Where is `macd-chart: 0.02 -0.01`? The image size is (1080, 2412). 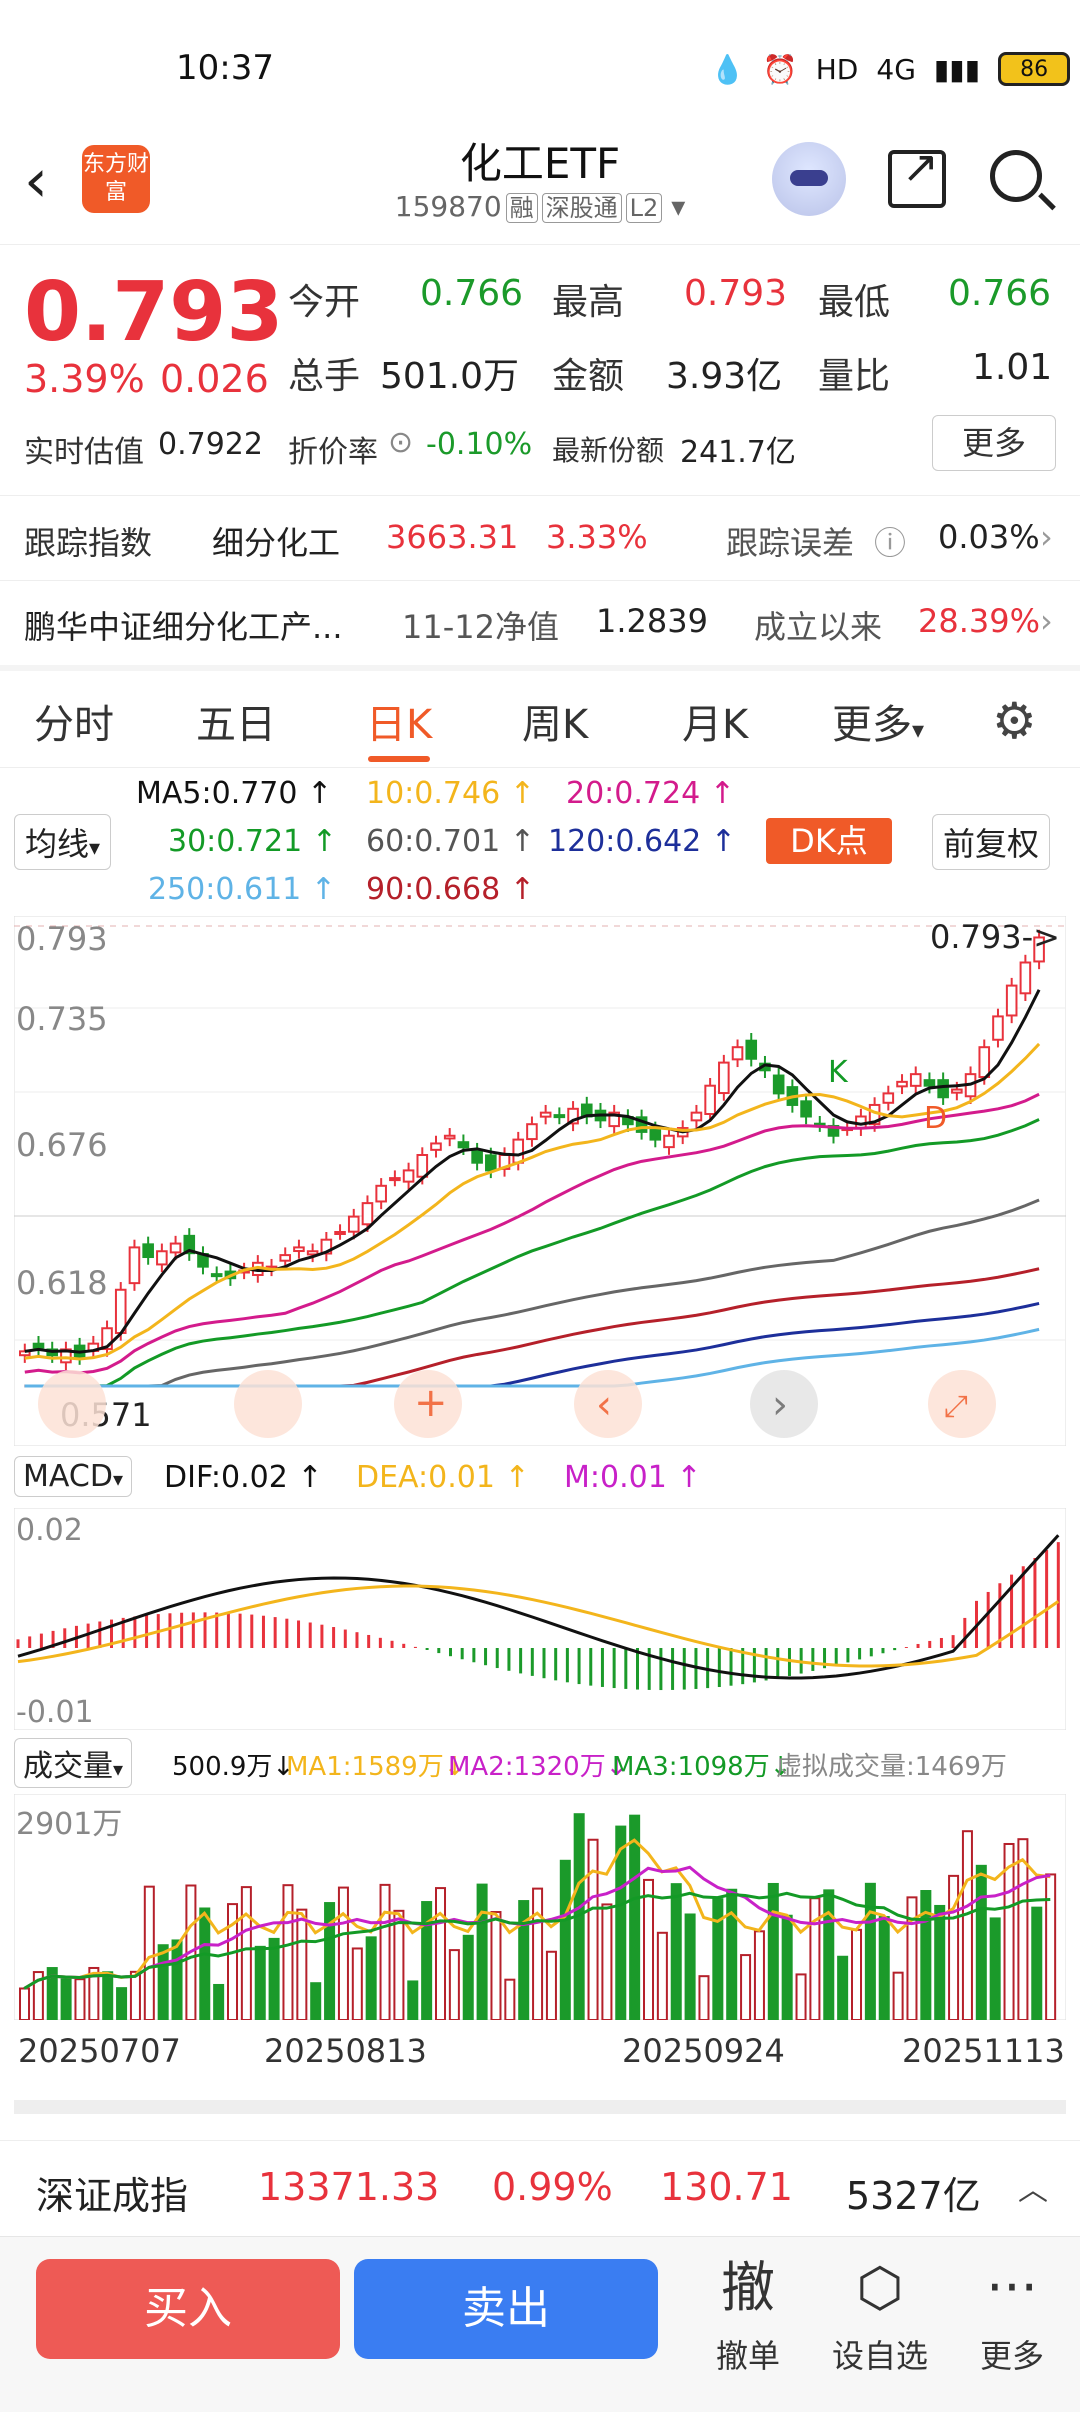
macd-chart: 0.02 -0.01 is located at coordinates (540, 1619).